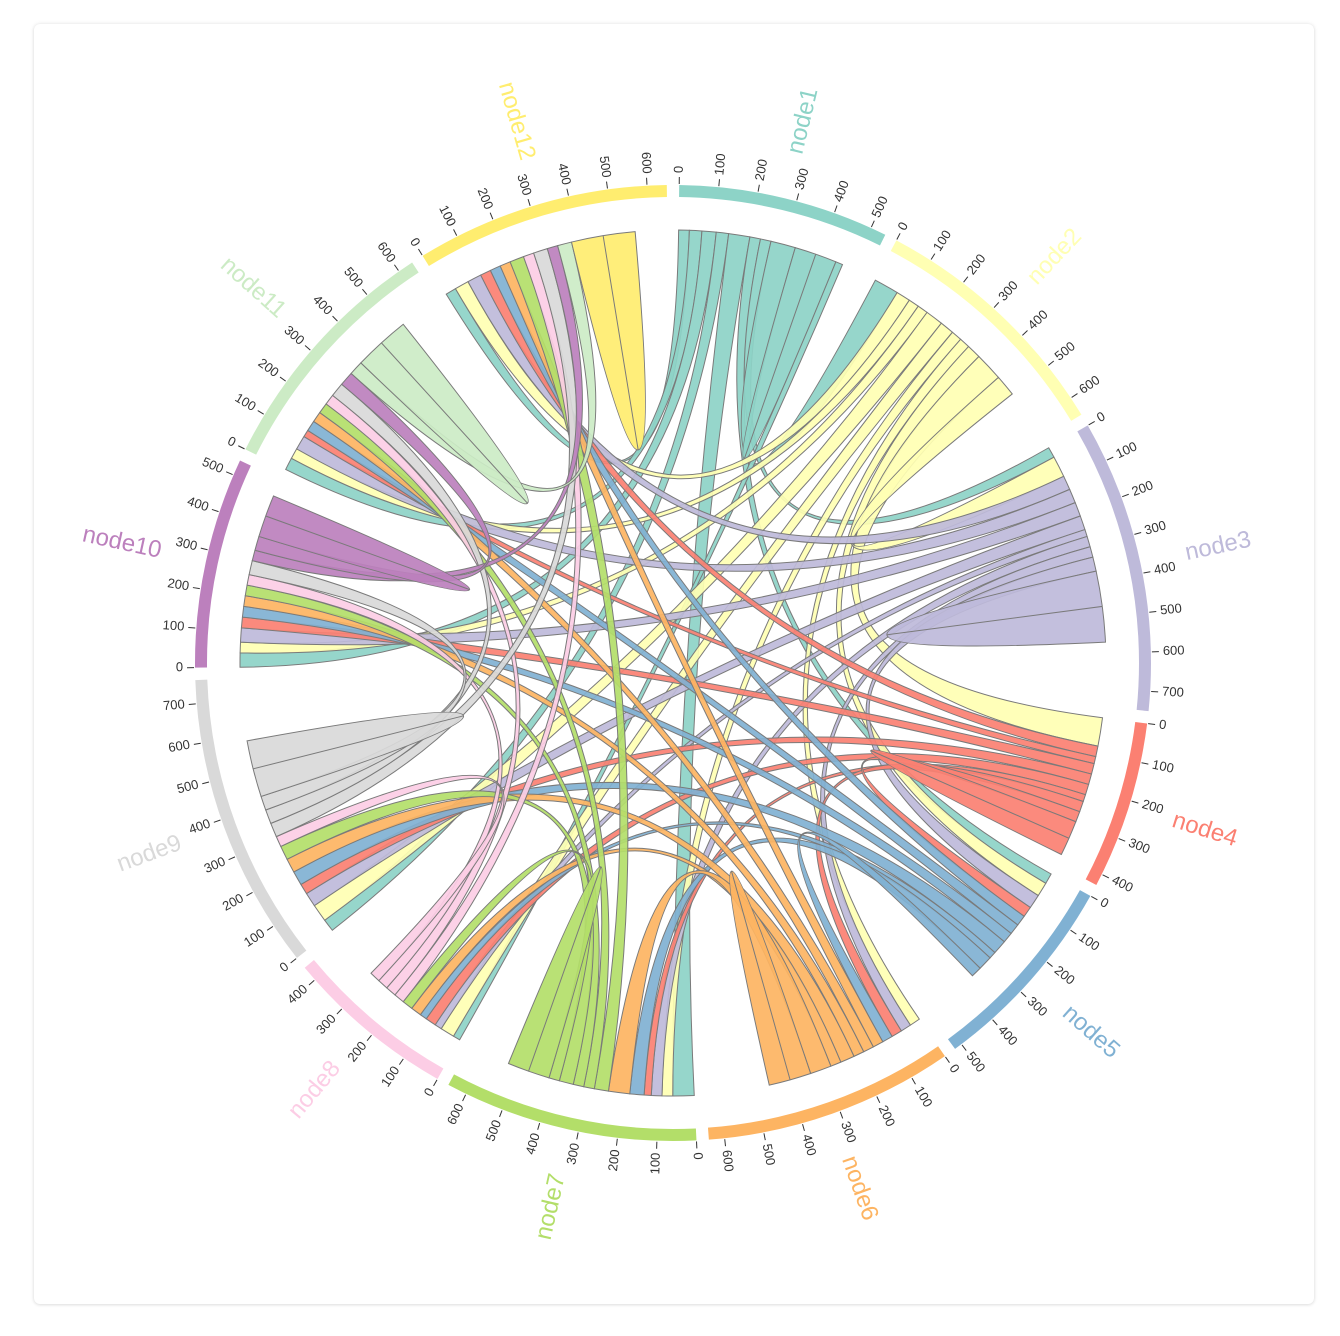 The image size is (1340, 1336). Describe the element at coordinates (886, 682) in the screenshot. I see `ribbon-node2-node6` at that location.